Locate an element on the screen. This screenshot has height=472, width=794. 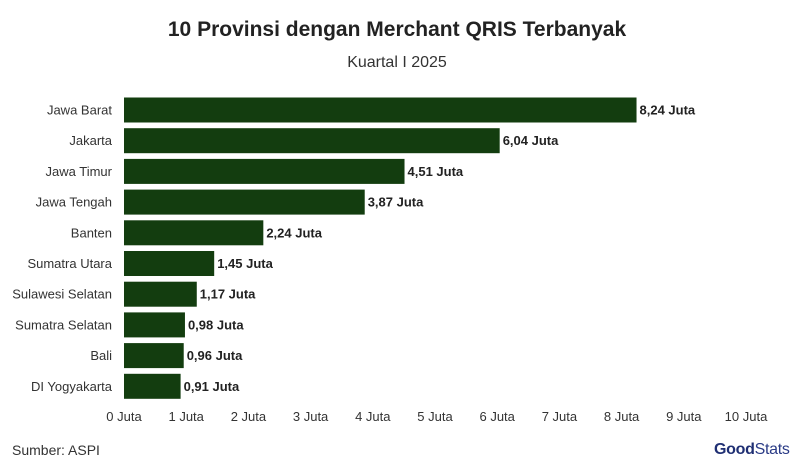
goodstats-logo: GoodStats is located at coordinates (752, 450).